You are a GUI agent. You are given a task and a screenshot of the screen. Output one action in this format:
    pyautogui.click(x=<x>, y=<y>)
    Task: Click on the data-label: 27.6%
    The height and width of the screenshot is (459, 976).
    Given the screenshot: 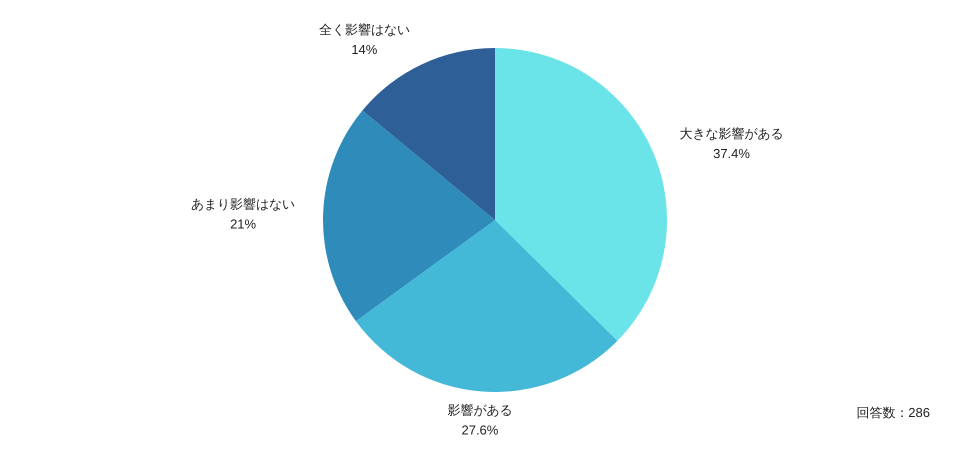 What is the action you would take?
    pyautogui.click(x=480, y=430)
    